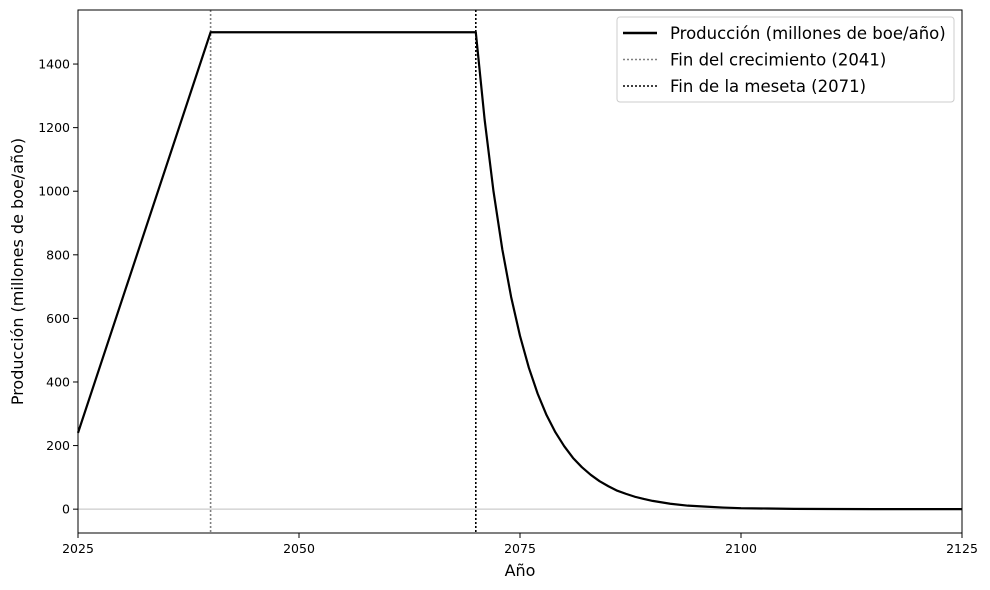 This screenshot has height=590, width=990. What do you see at coordinates (299, 548) in the screenshot?
I see `x-tick-label: 2050` at bounding box center [299, 548].